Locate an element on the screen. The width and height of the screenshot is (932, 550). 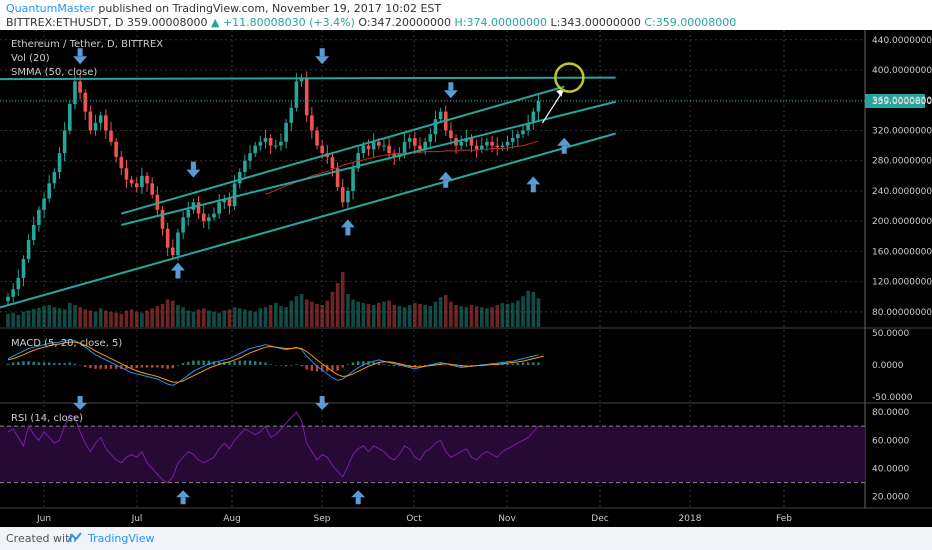
up-arrow-icon is located at coordinates (347, 227).